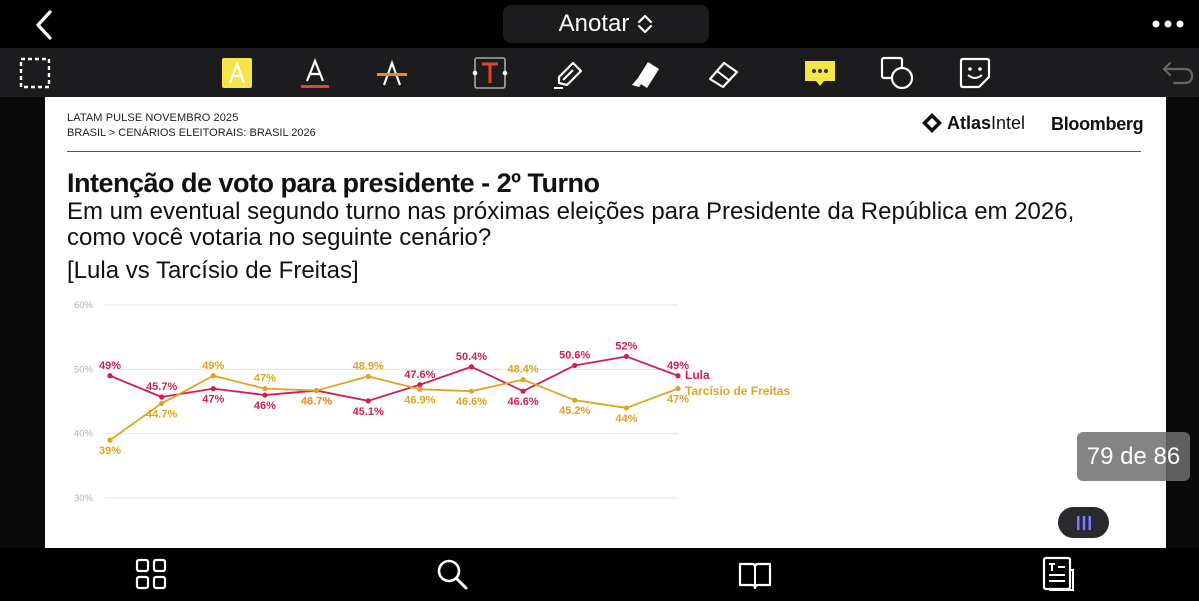 This screenshot has height=601, width=1199. I want to click on legend-label: Tarcísio de Freitas, so click(737, 391).